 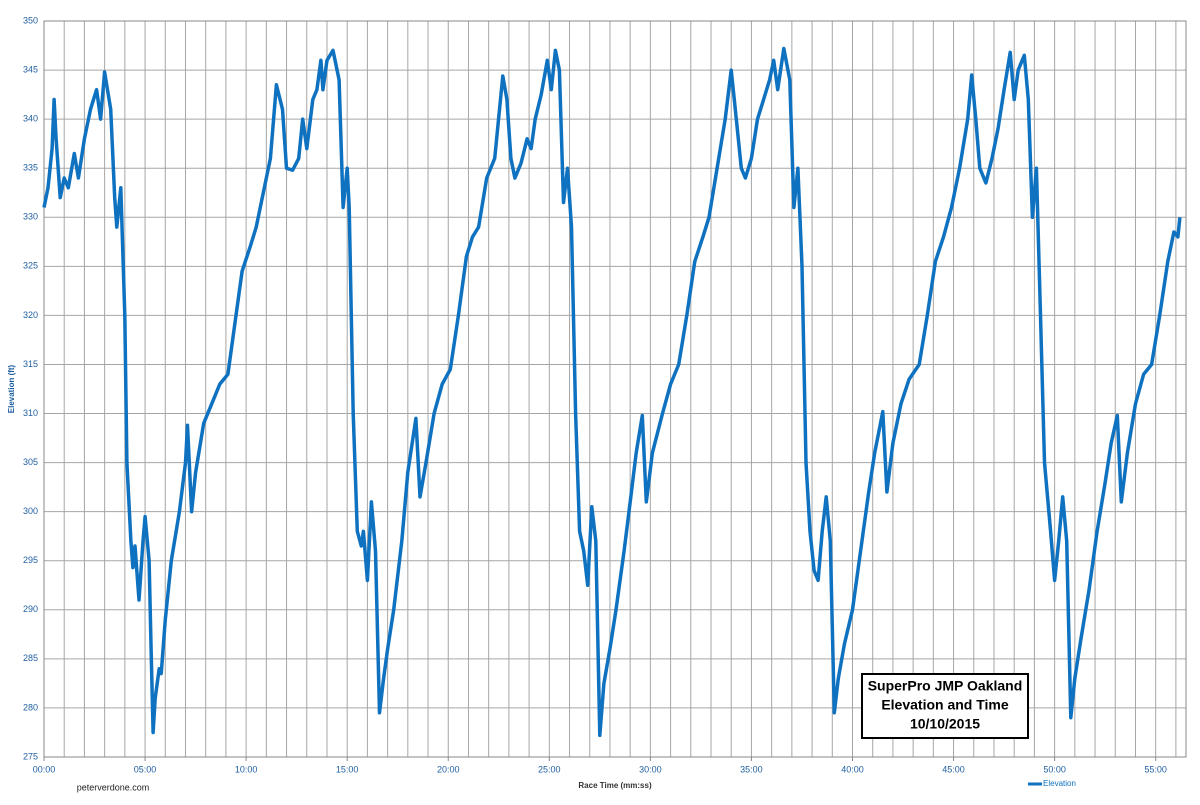 I want to click on credit: peterverdone.com, so click(x=113, y=787).